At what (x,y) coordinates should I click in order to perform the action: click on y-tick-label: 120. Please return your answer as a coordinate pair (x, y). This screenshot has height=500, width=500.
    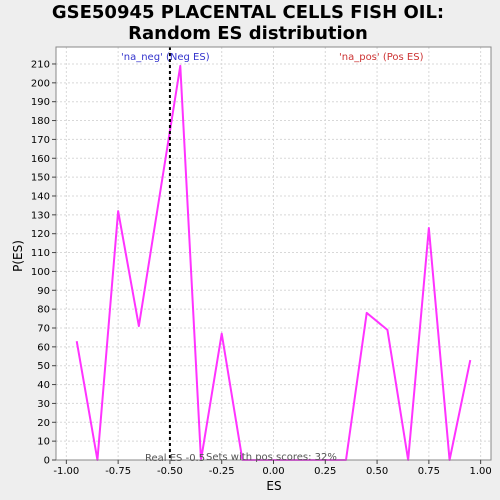
    Looking at the image, I should click on (40, 234).